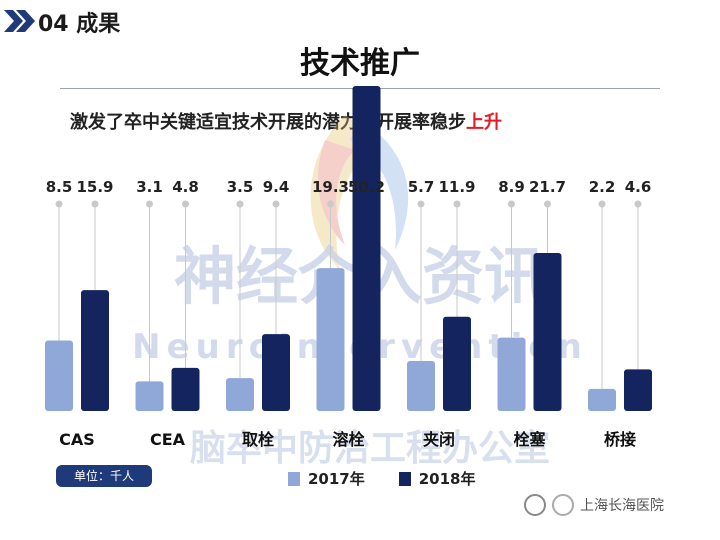 Image resolution: width=720 pixels, height=540 pixels. Describe the element at coordinates (511, 374) in the screenshot. I see `bar-栓塞-2017年` at that location.